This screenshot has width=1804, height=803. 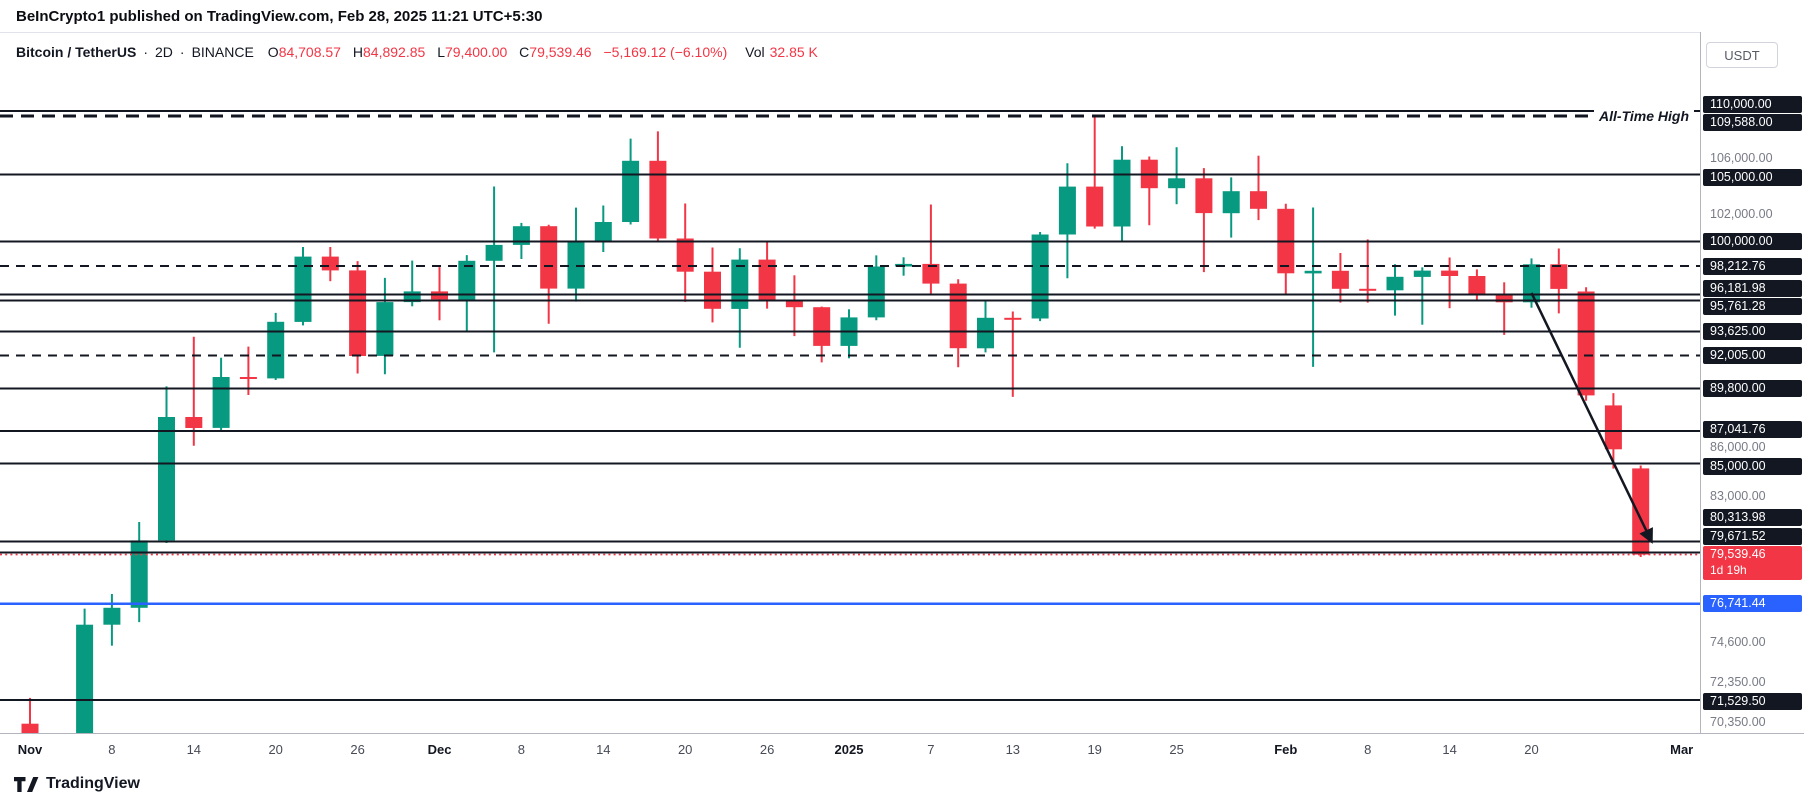 I want to click on low-label: L, so click(x=441, y=52).